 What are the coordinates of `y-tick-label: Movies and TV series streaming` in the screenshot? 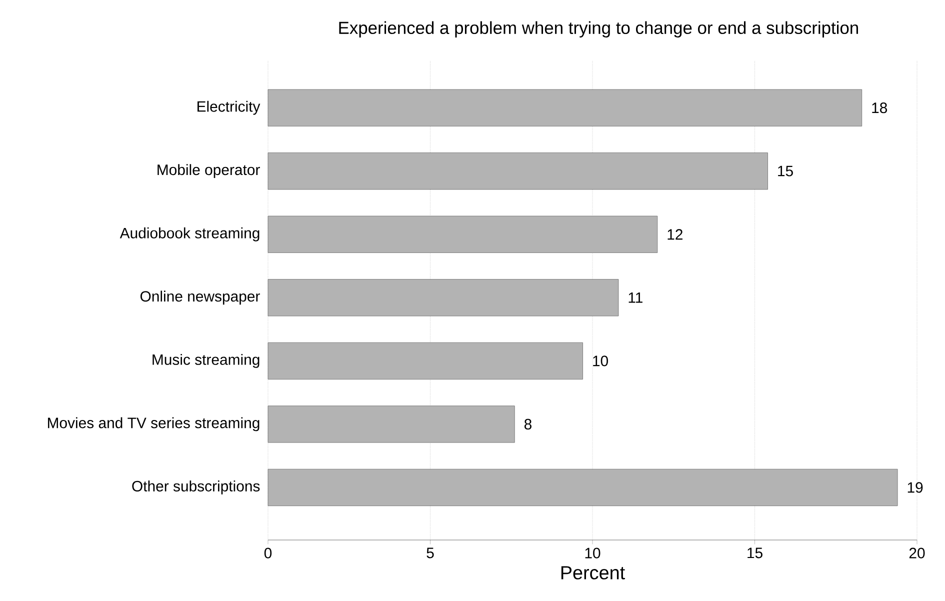 It's located at (154, 424).